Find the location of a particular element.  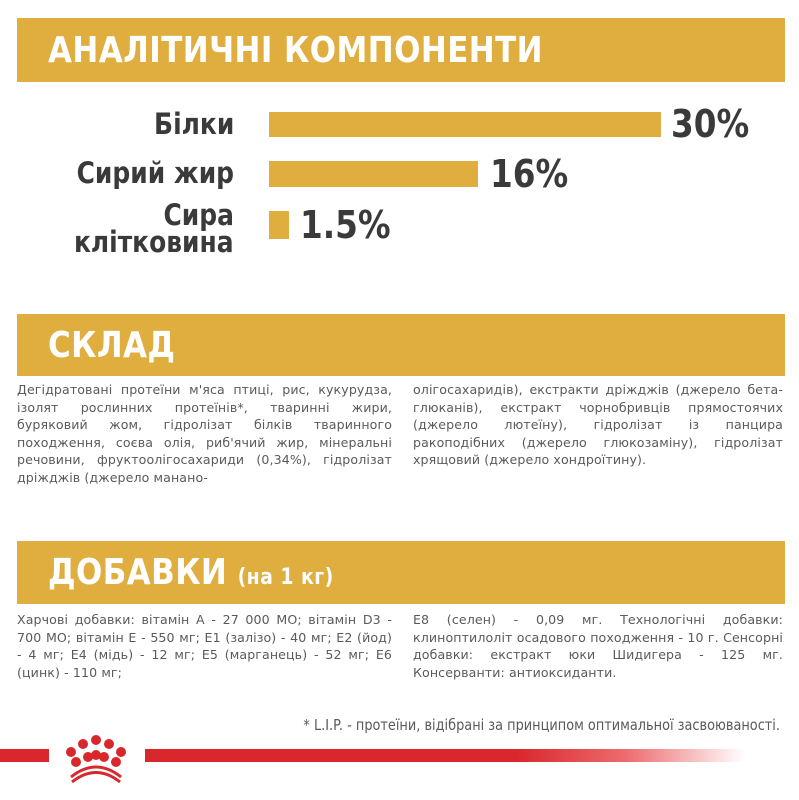

brand-stripe-left is located at coordinates (24, 755).